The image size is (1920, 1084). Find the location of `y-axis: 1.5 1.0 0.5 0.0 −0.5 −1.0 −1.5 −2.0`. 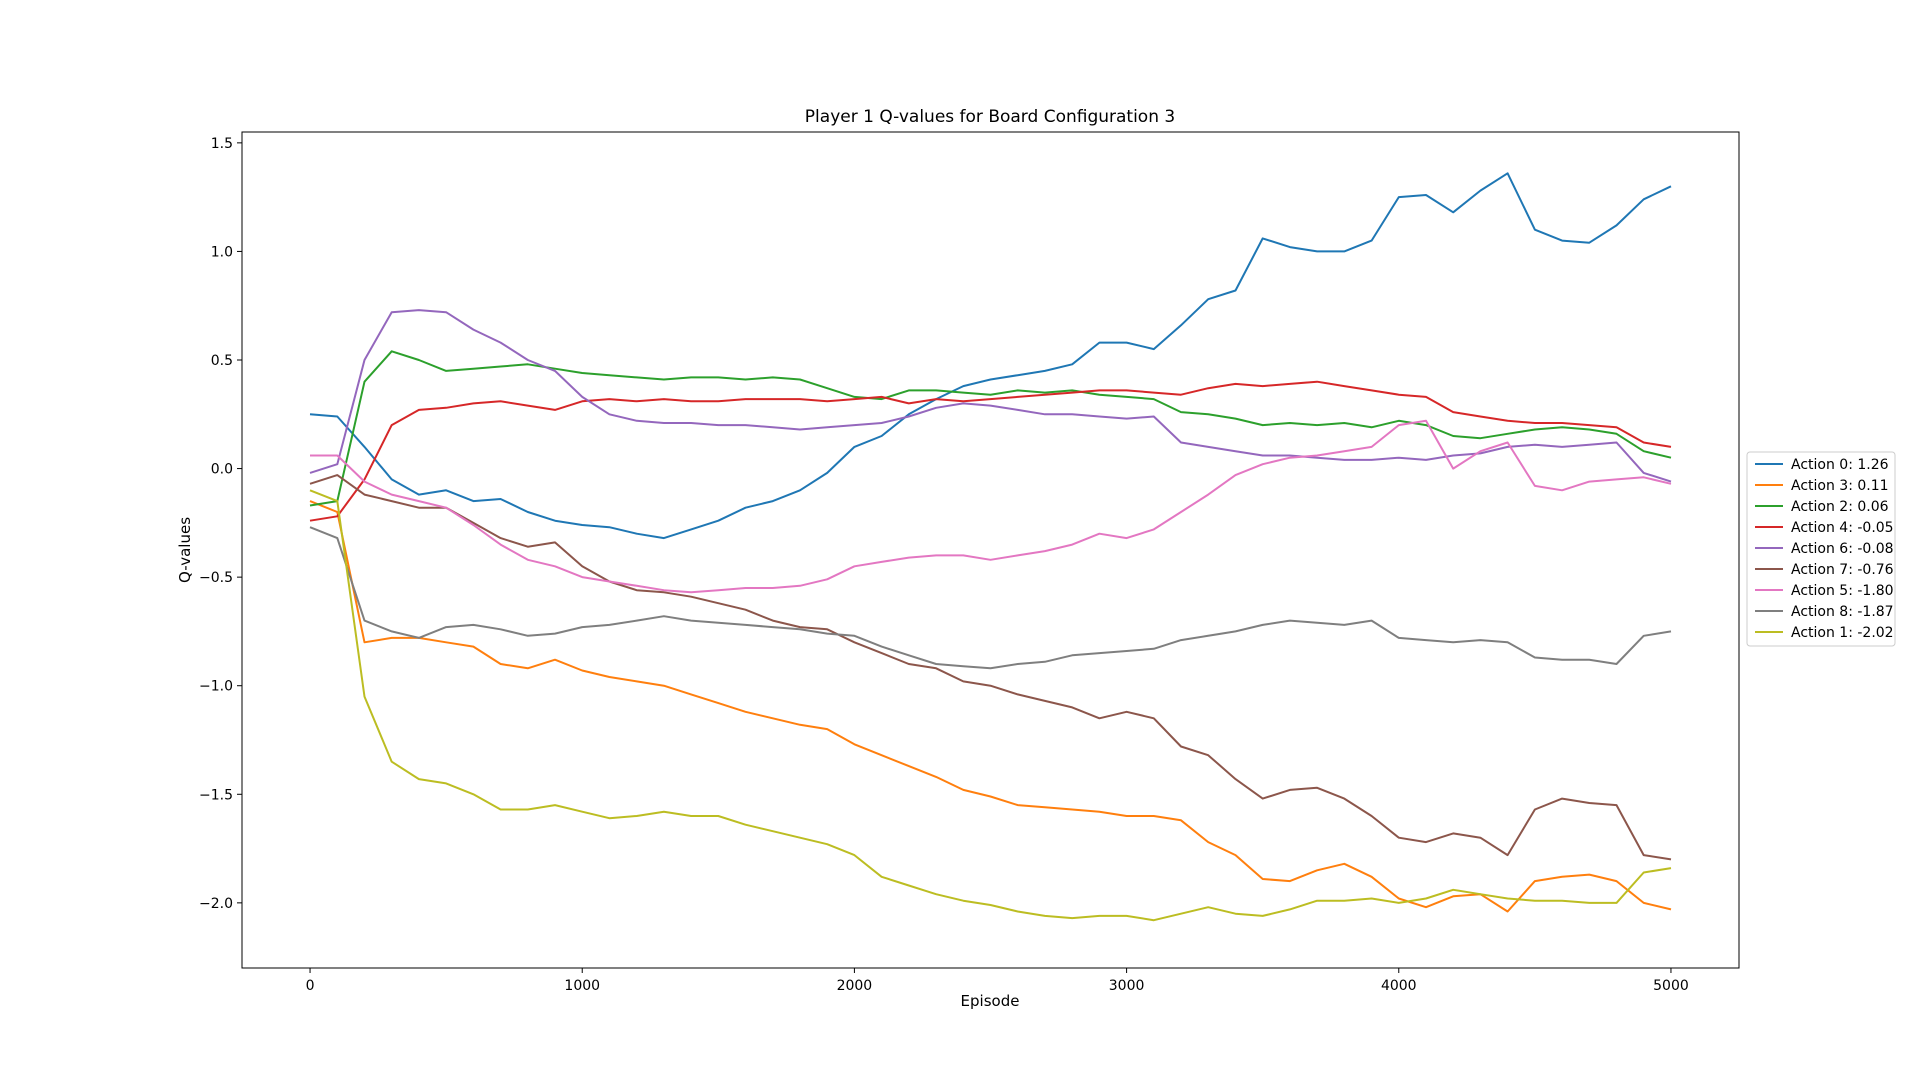

y-axis: 1.5 1.0 0.5 0.0 −0.5 −1.0 −1.5 −2.0 is located at coordinates (220, 524).